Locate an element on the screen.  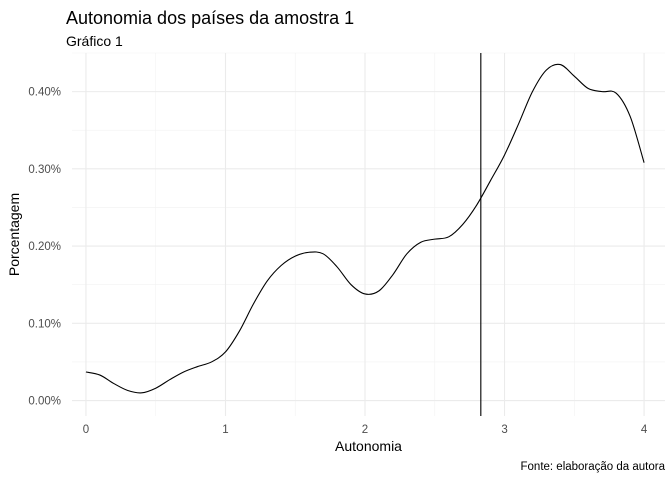
y-tick-label: 0.30% is located at coordinates (44, 170).